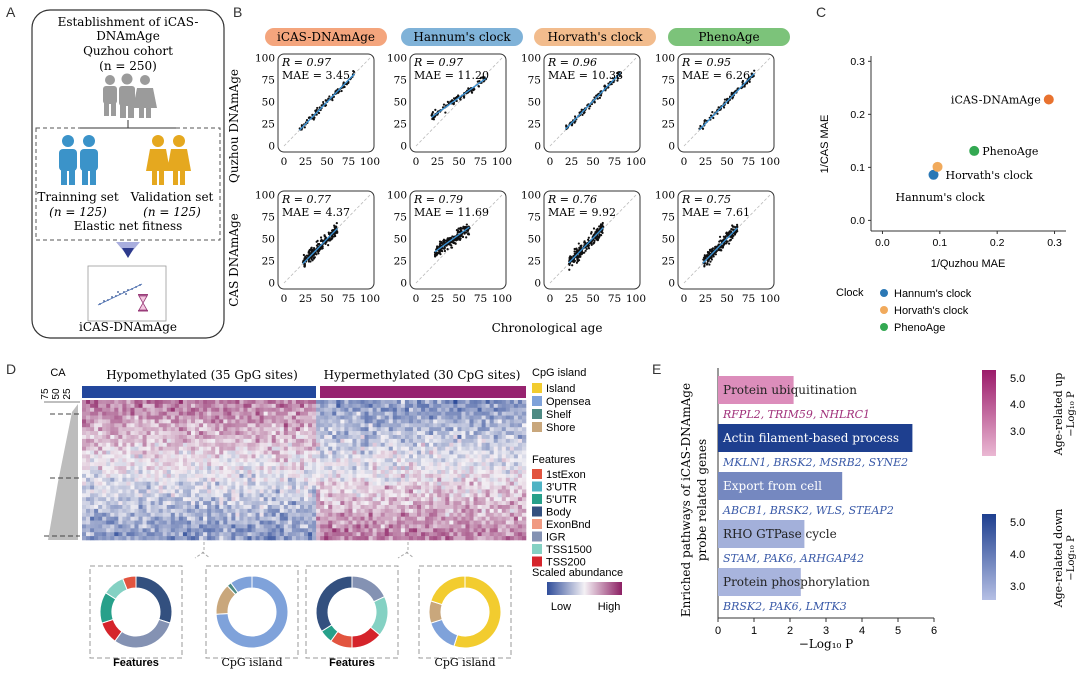 The image size is (1080, 675). Describe the element at coordinates (130, 95) in the screenshot. I see `cohort-people-icon` at that location.